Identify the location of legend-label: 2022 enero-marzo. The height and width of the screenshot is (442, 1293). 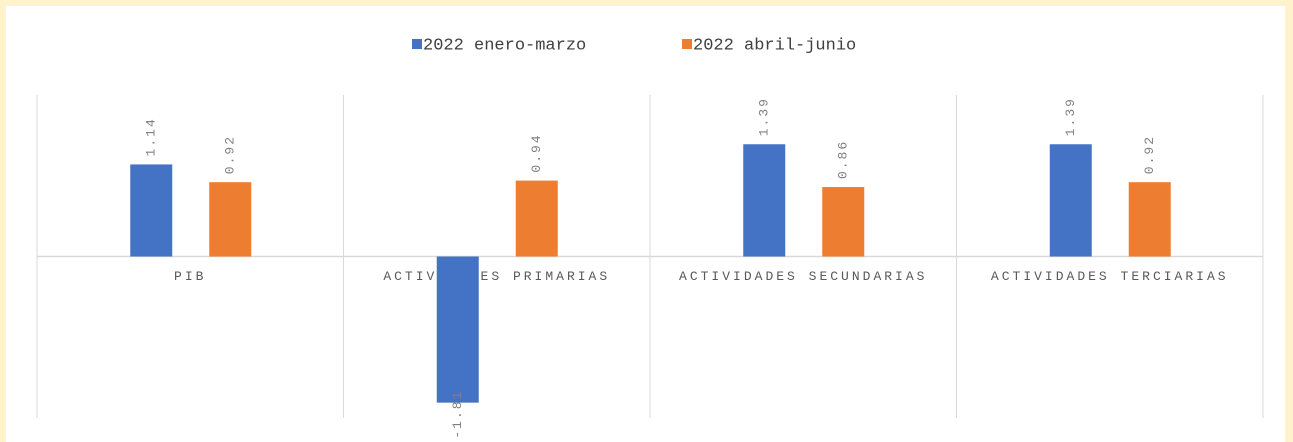
(504, 45).